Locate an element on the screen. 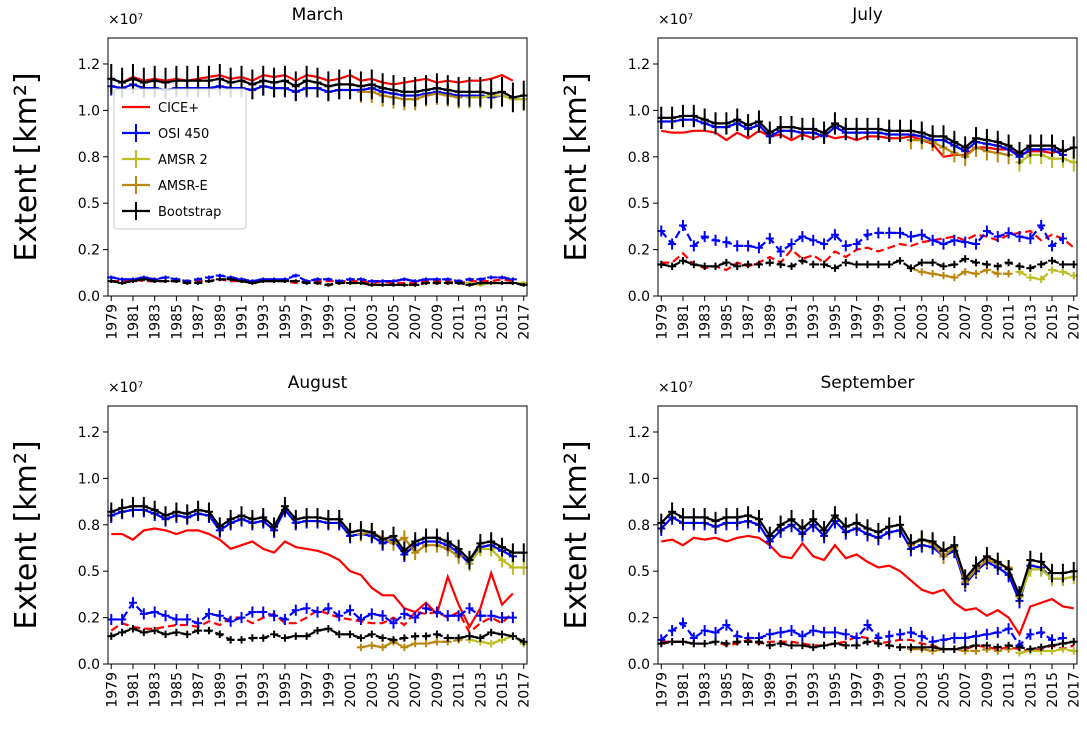 The width and height of the screenshot is (1087, 738). plot-frame is located at coordinates (867, 167).